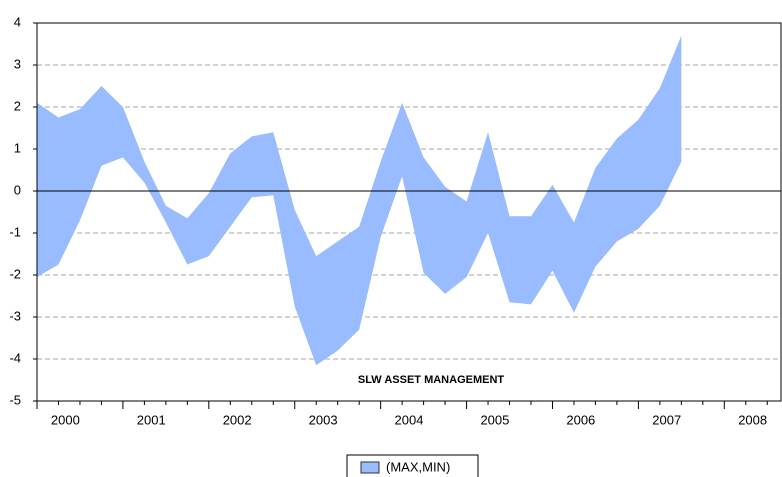  I want to click on legend-box, so click(412, 465).